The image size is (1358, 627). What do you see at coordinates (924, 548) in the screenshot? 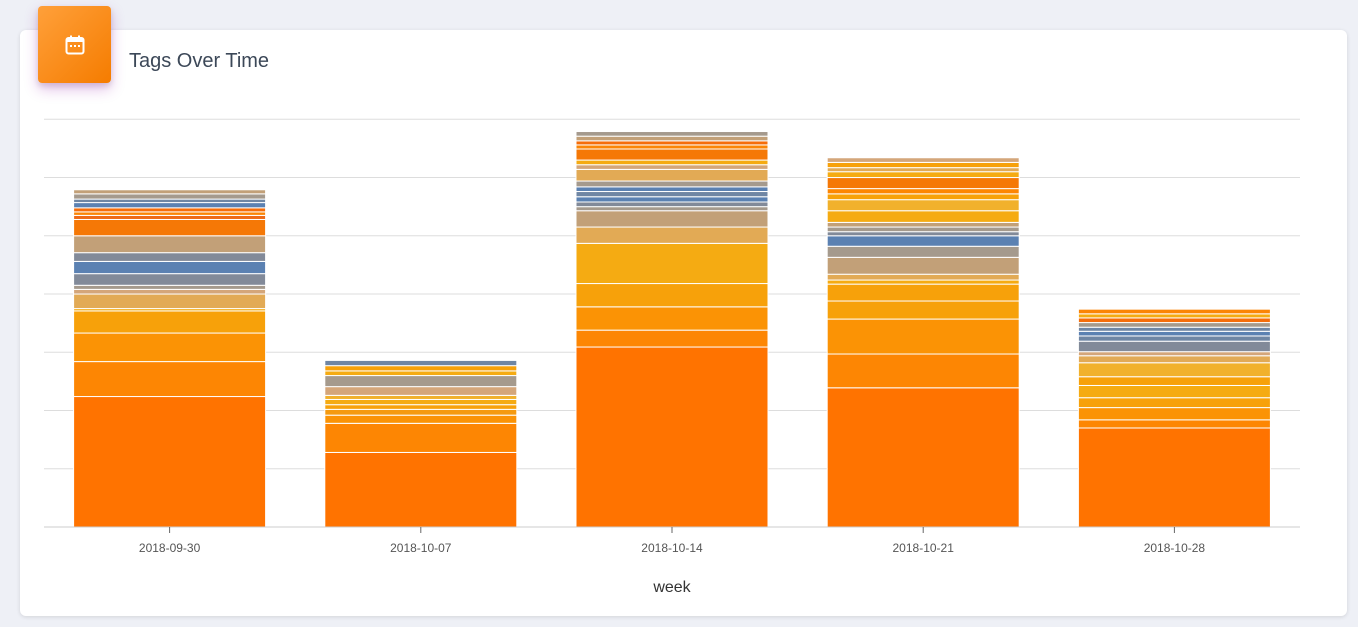
I see `x-tick-label: 2018-10-21` at bounding box center [924, 548].